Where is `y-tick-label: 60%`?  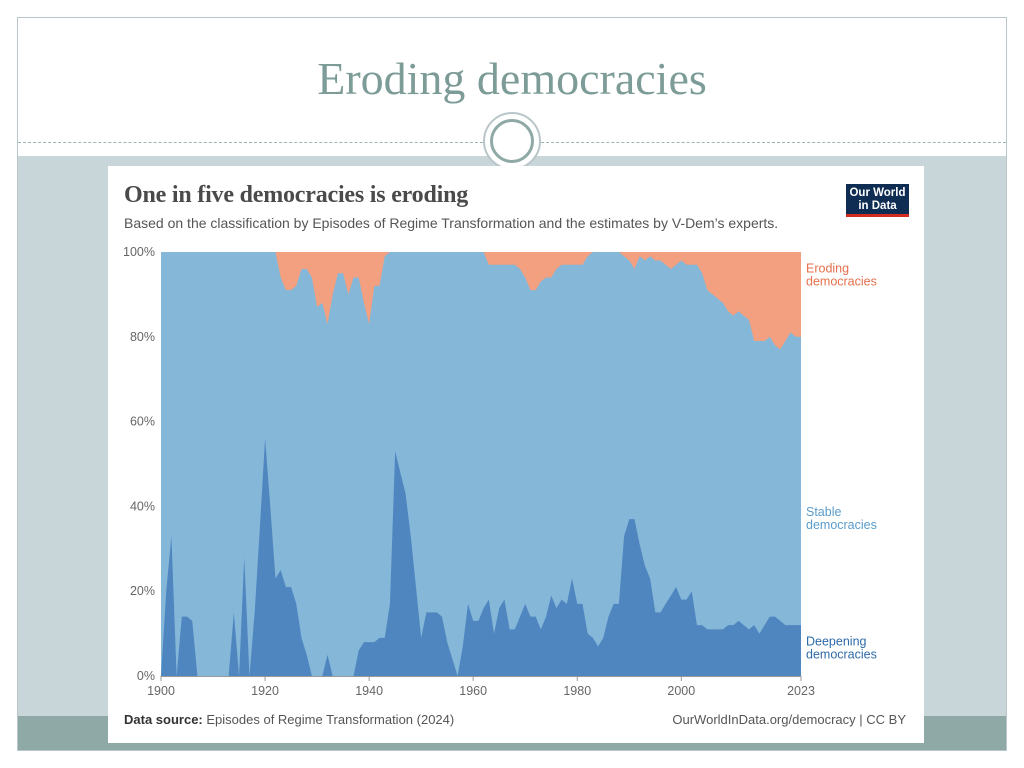 y-tick-label: 60% is located at coordinates (142, 422).